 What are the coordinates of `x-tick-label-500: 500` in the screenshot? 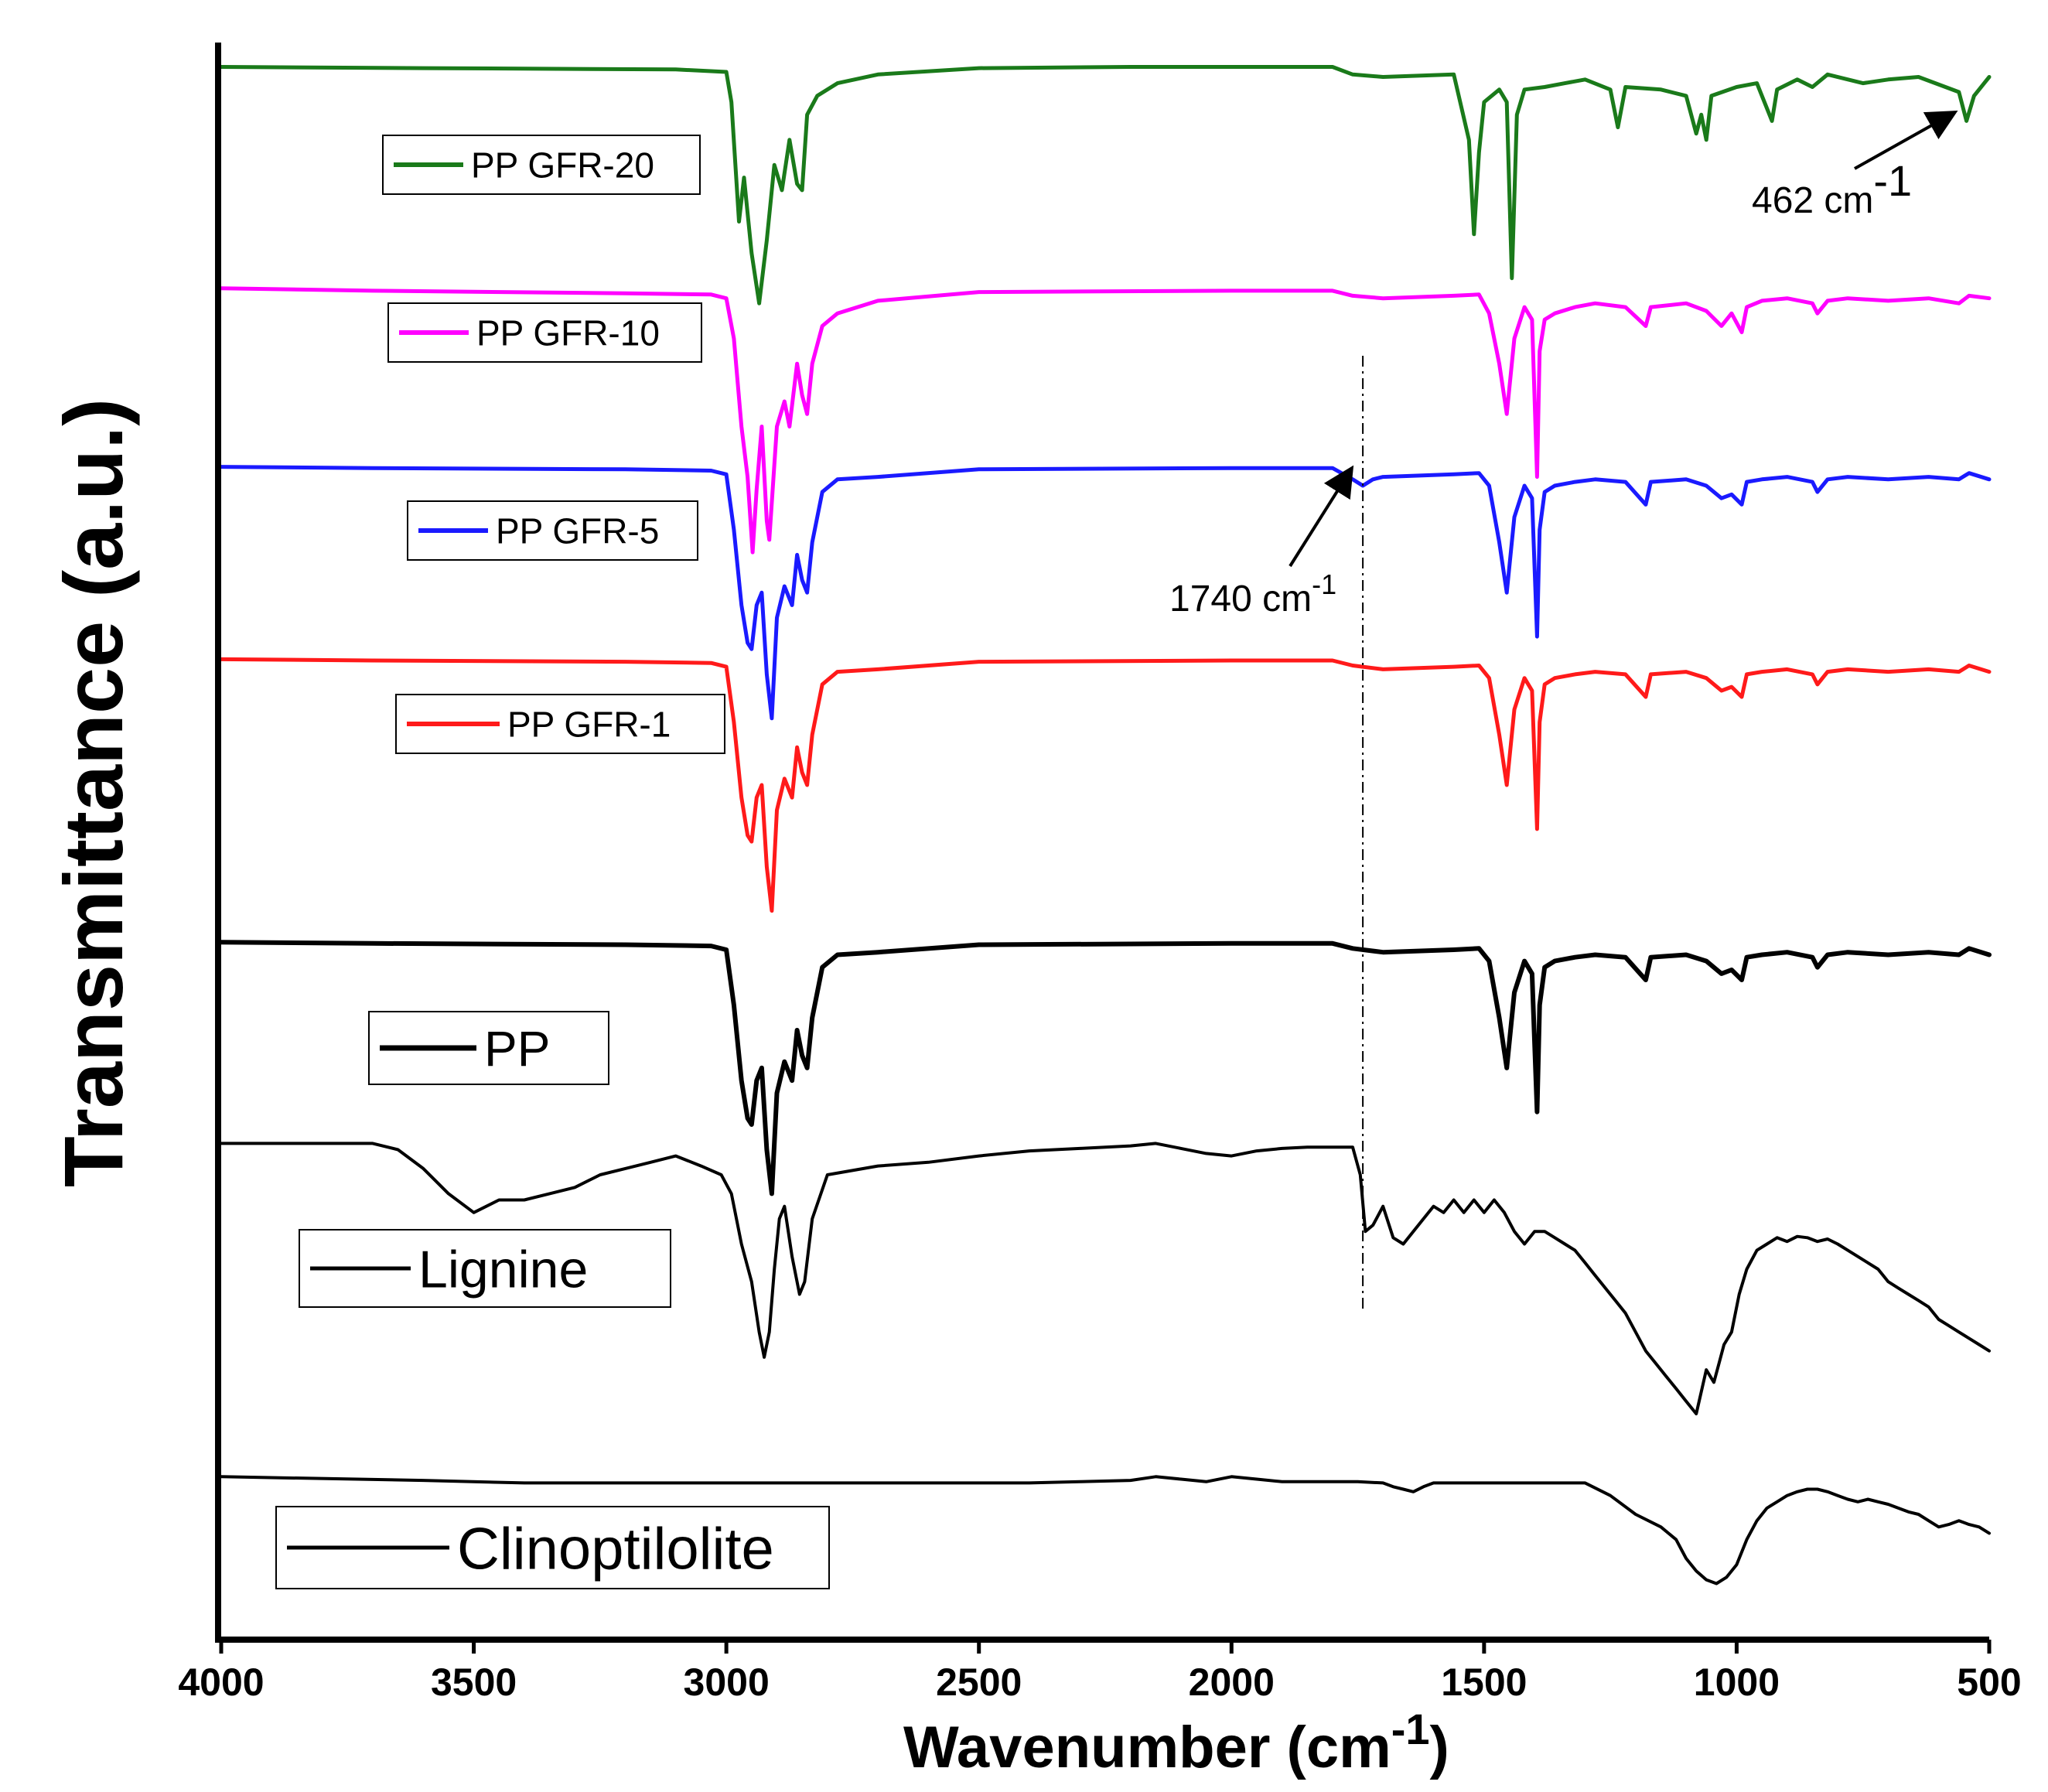 It's located at (1989, 1682).